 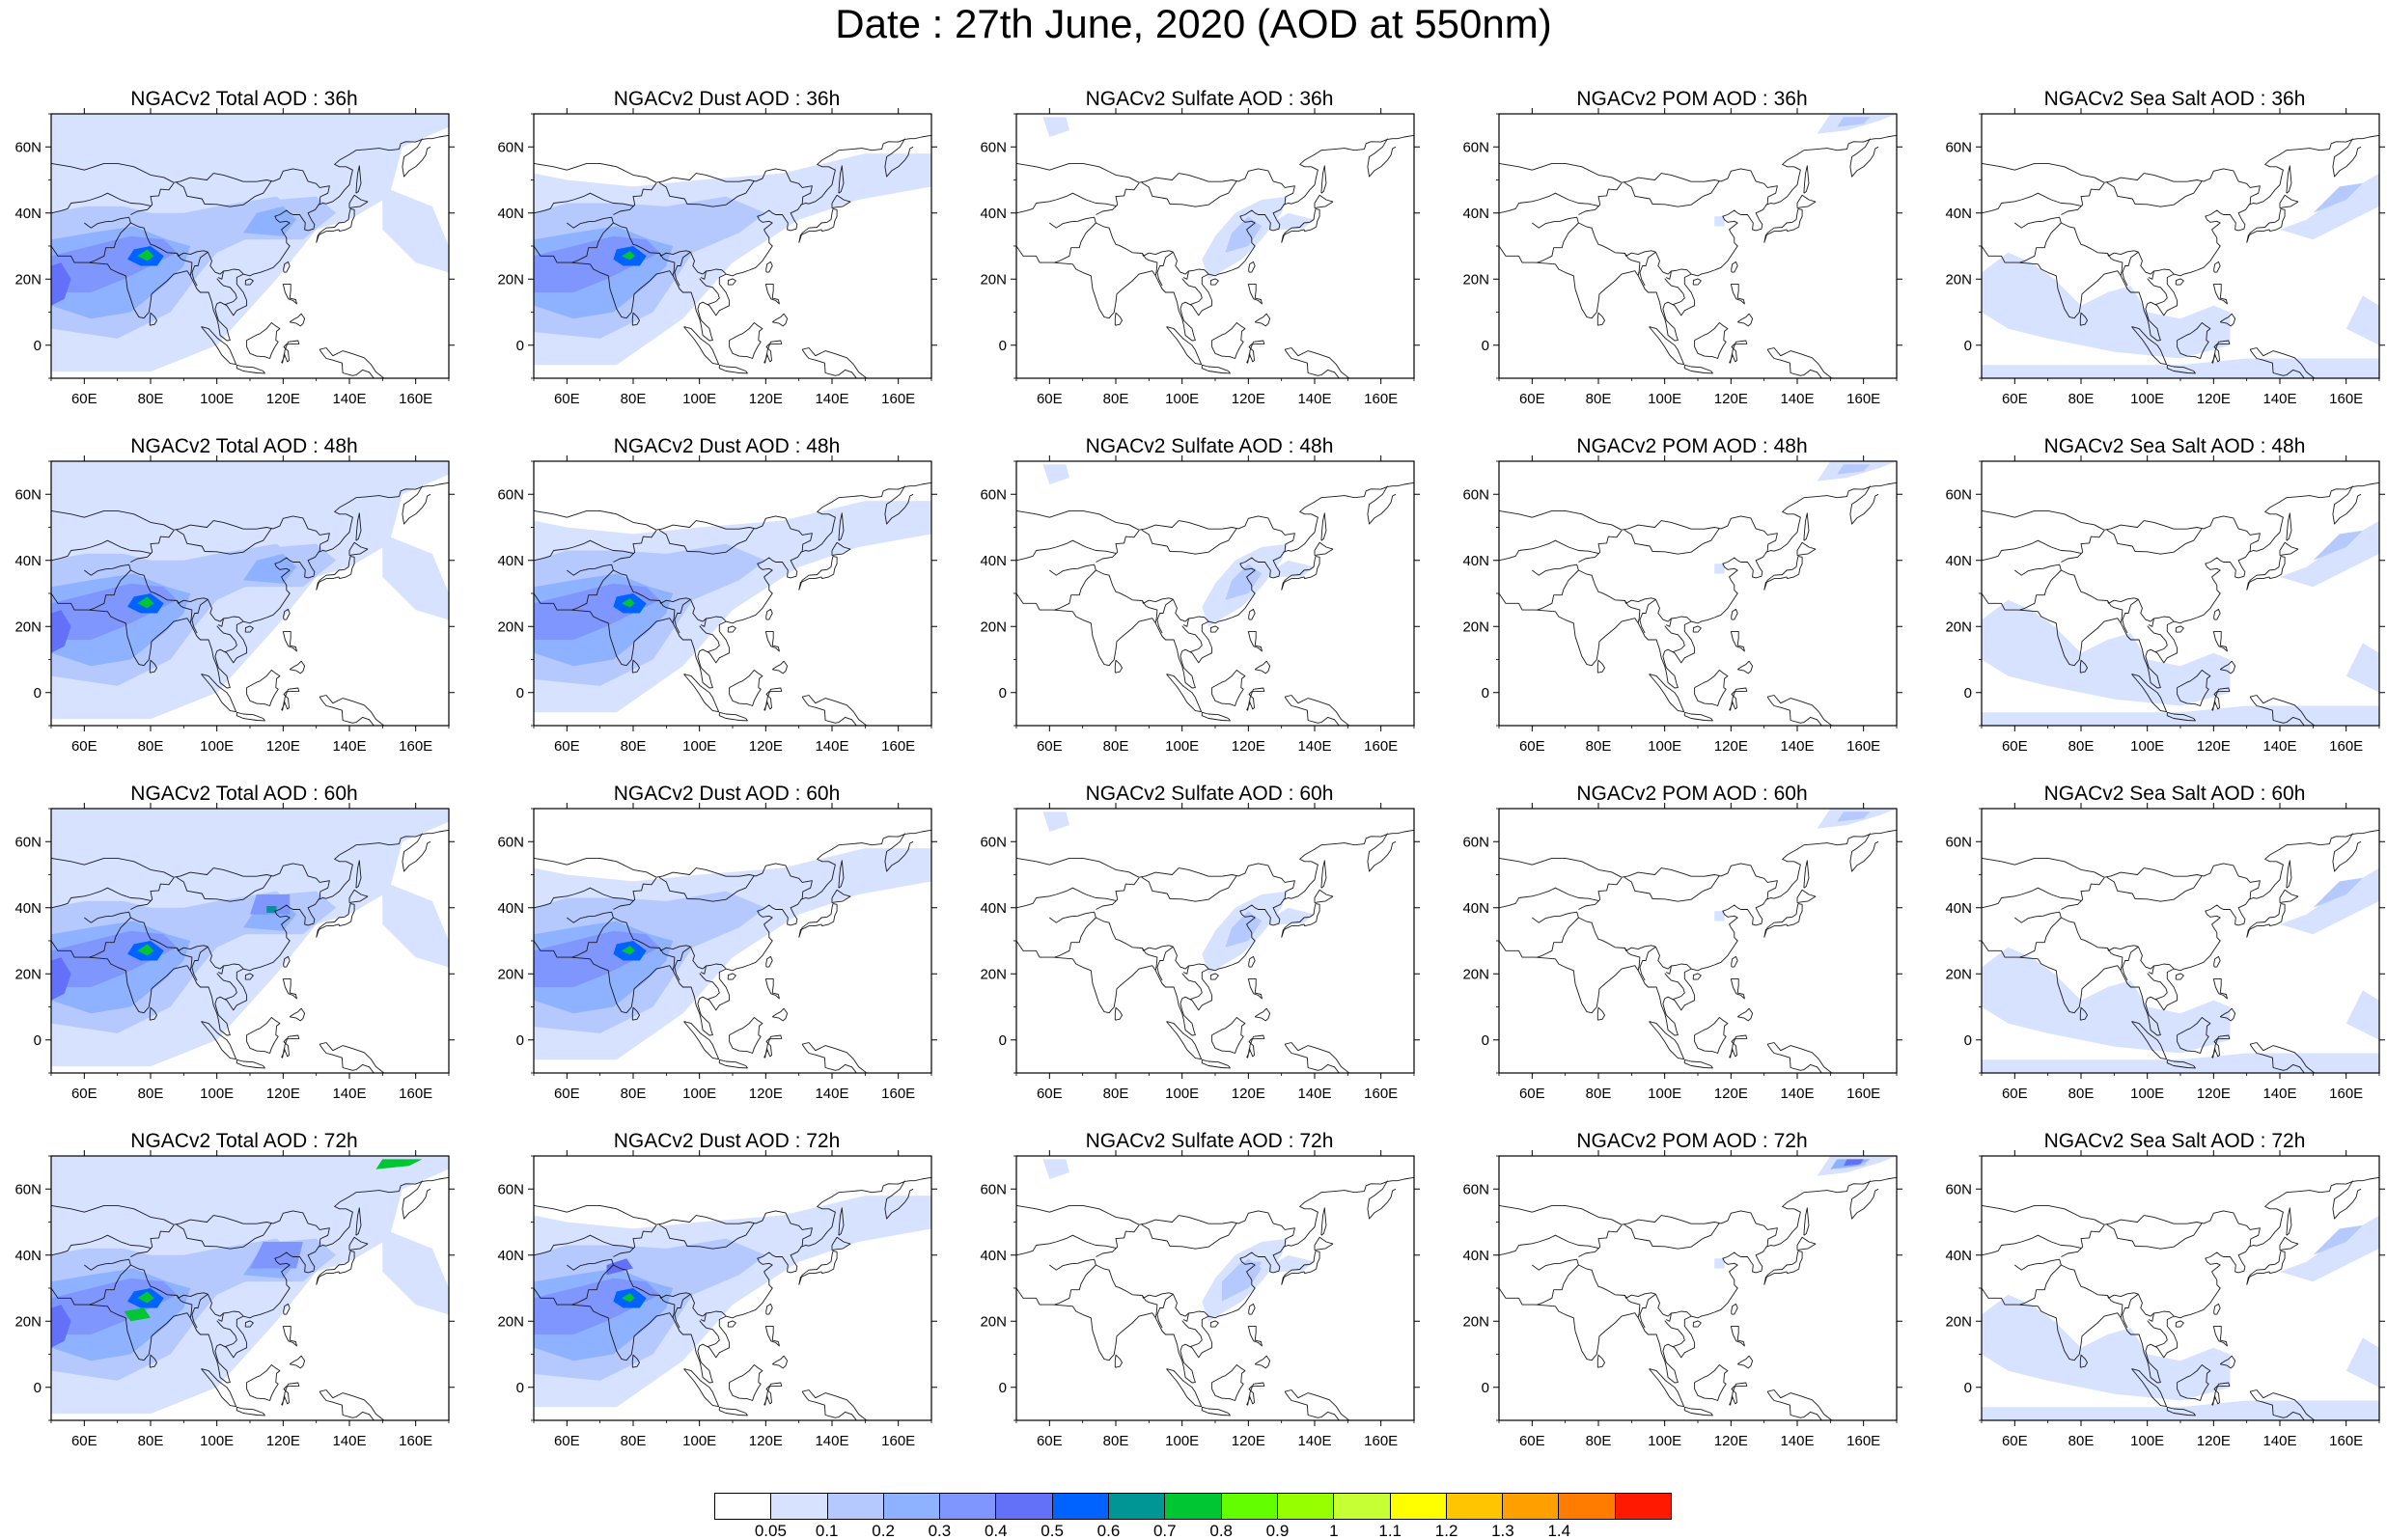 I want to click on lon-tick-label: 120E, so click(x=1248, y=1441).